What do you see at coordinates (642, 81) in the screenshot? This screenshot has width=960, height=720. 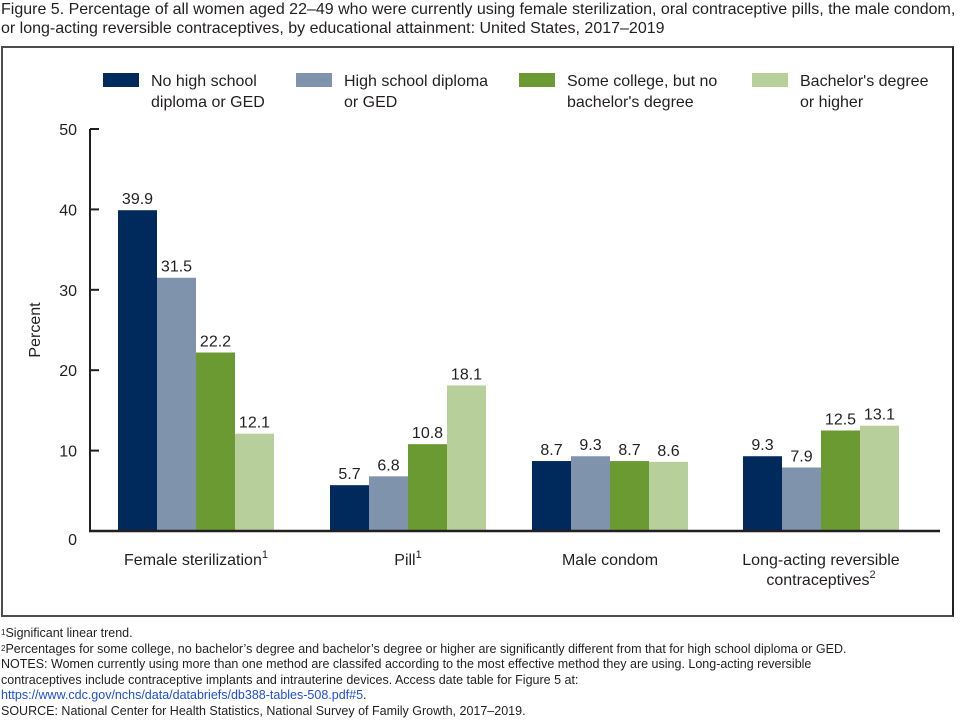 I see `legend-label: Some college, but no` at bounding box center [642, 81].